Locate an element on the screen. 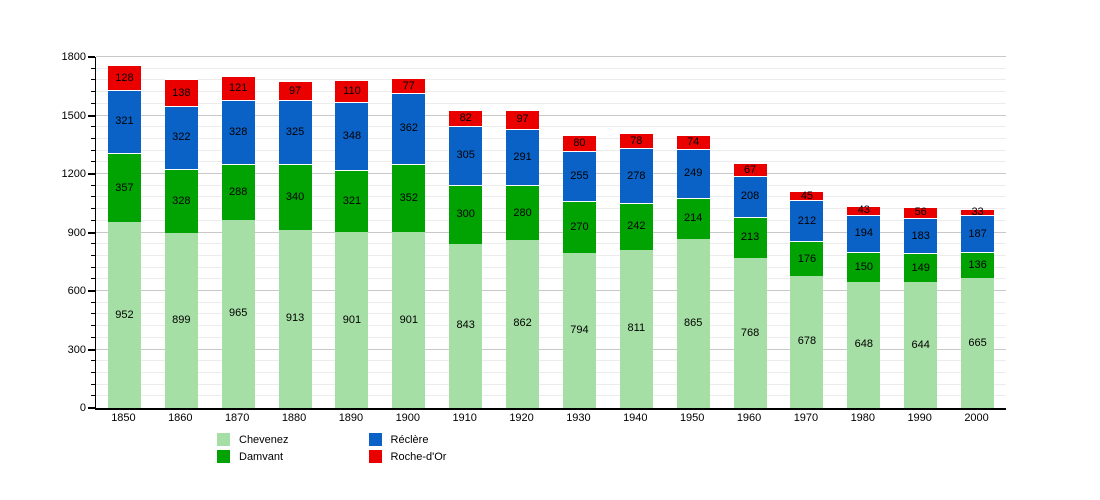 This screenshot has width=1100, height=500. bar-segment-roche-d-or: 78 is located at coordinates (636, 141).